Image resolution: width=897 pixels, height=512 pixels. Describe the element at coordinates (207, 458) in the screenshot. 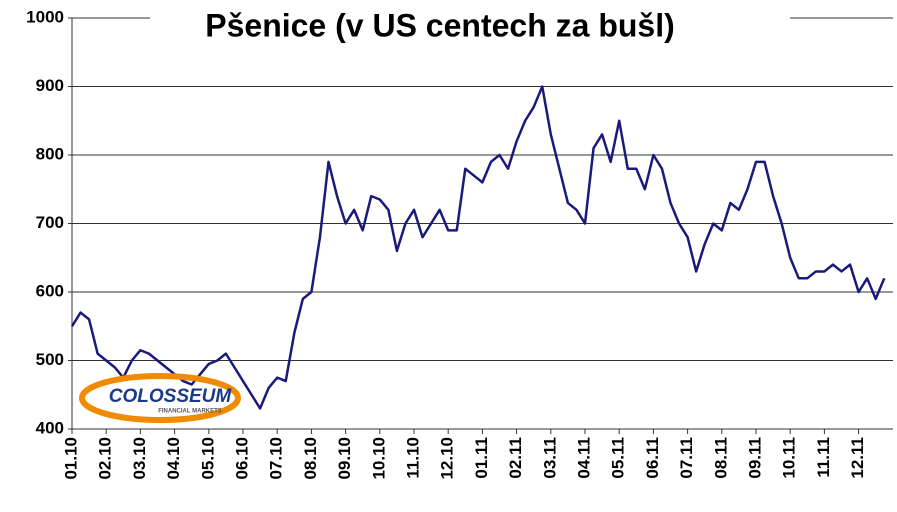

I see `x-tick-label: 05.10` at that location.